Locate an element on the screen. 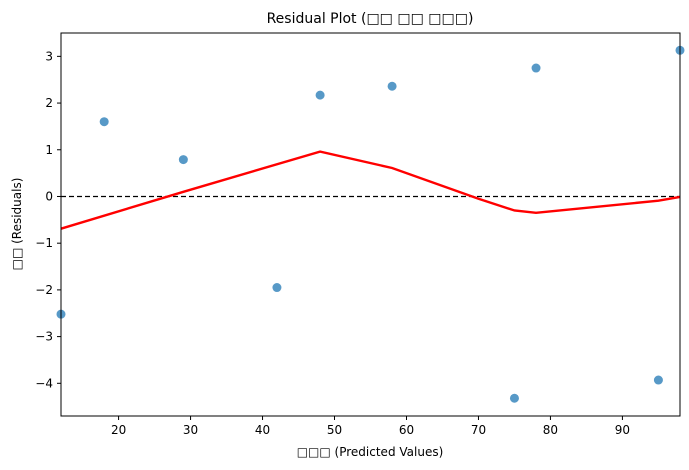  x-tick-label: 80 is located at coordinates (550, 430).